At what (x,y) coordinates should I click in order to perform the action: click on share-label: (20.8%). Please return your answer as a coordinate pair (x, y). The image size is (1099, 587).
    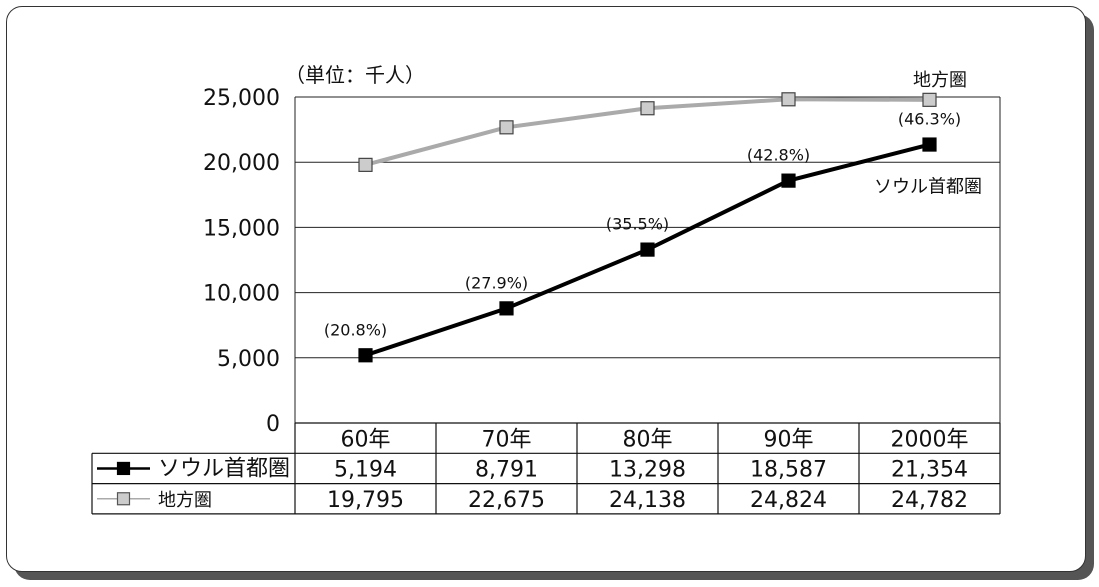
    Looking at the image, I should click on (355, 329).